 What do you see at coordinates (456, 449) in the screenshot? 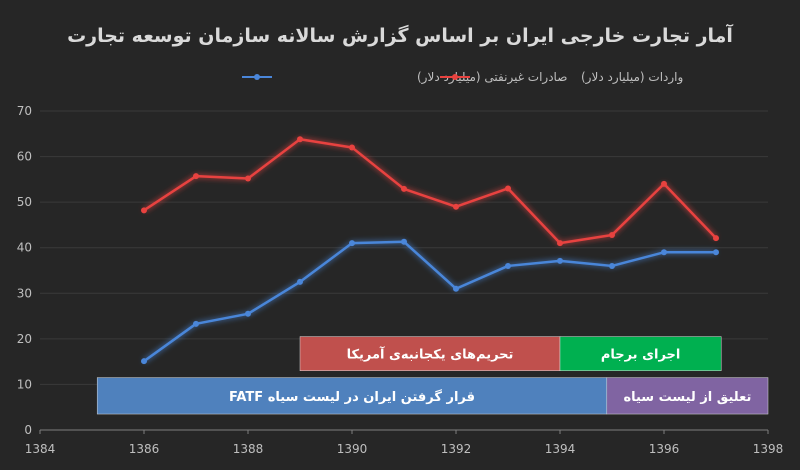
I see `x-tick-label: 1392` at bounding box center [456, 449].